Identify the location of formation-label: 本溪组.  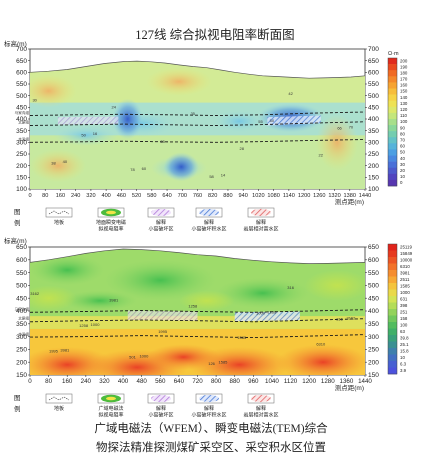
(23, 334).